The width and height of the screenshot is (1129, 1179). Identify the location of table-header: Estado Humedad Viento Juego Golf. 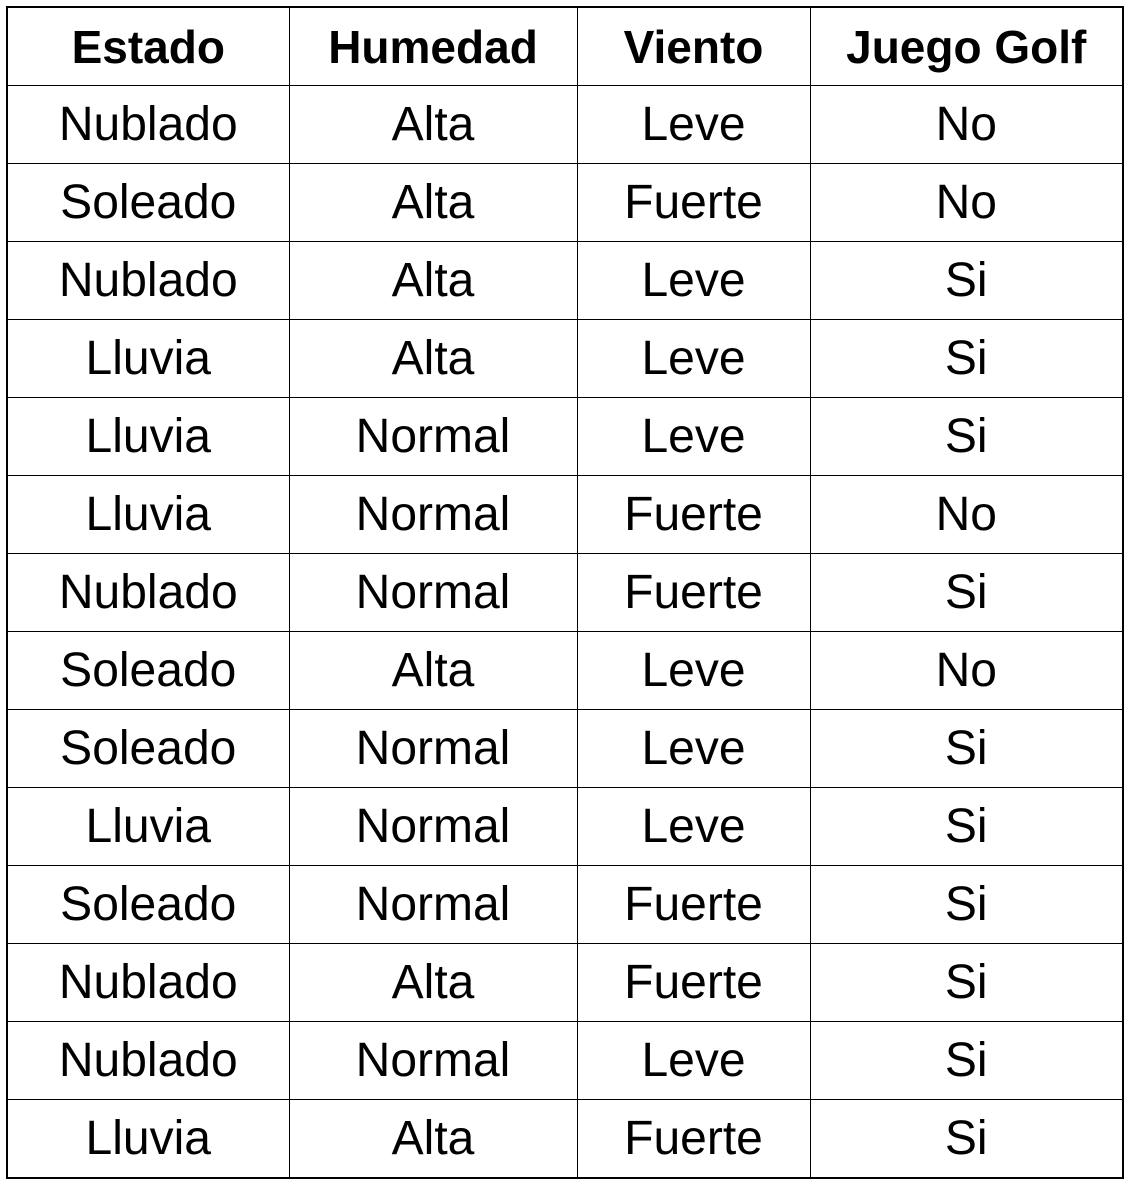
(565, 46).